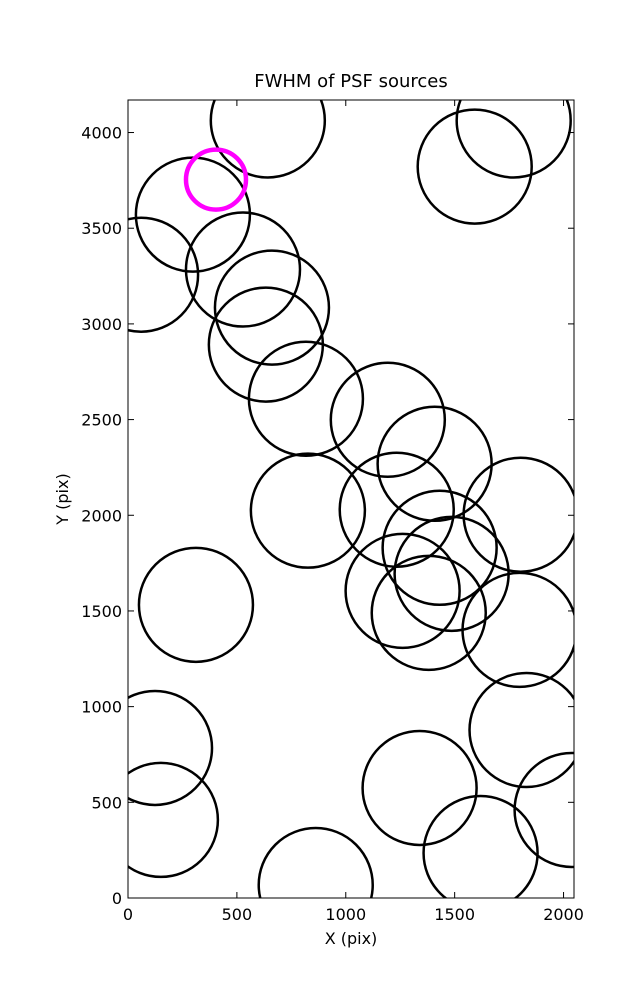  Describe the element at coordinates (101, 324) in the screenshot. I see `y-tick-label: 3000` at that location.